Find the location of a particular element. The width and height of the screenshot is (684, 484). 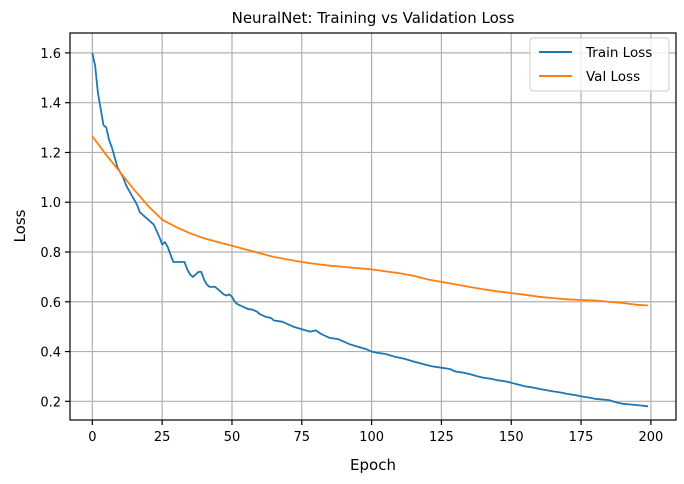

x-tick-label: 125 is located at coordinates (441, 437).